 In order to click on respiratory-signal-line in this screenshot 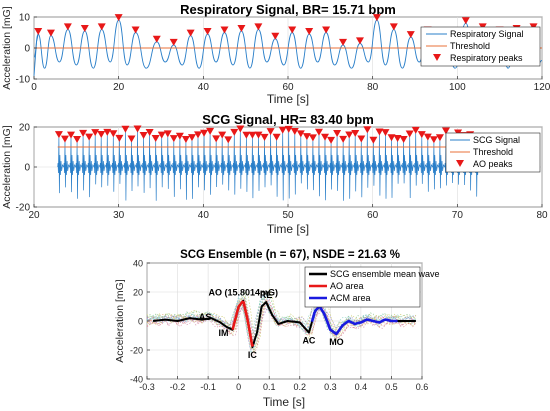, I will do `click(288, 44)`.